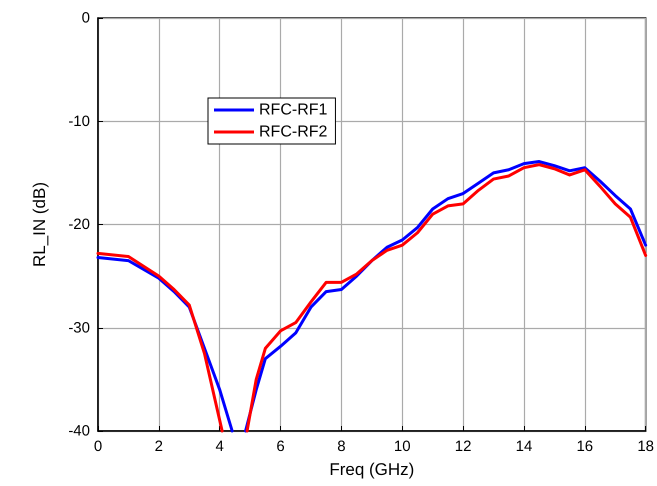 This screenshot has width=657, height=486. What do you see at coordinates (159, 446) in the screenshot?
I see `x-tick-label: 2` at bounding box center [159, 446].